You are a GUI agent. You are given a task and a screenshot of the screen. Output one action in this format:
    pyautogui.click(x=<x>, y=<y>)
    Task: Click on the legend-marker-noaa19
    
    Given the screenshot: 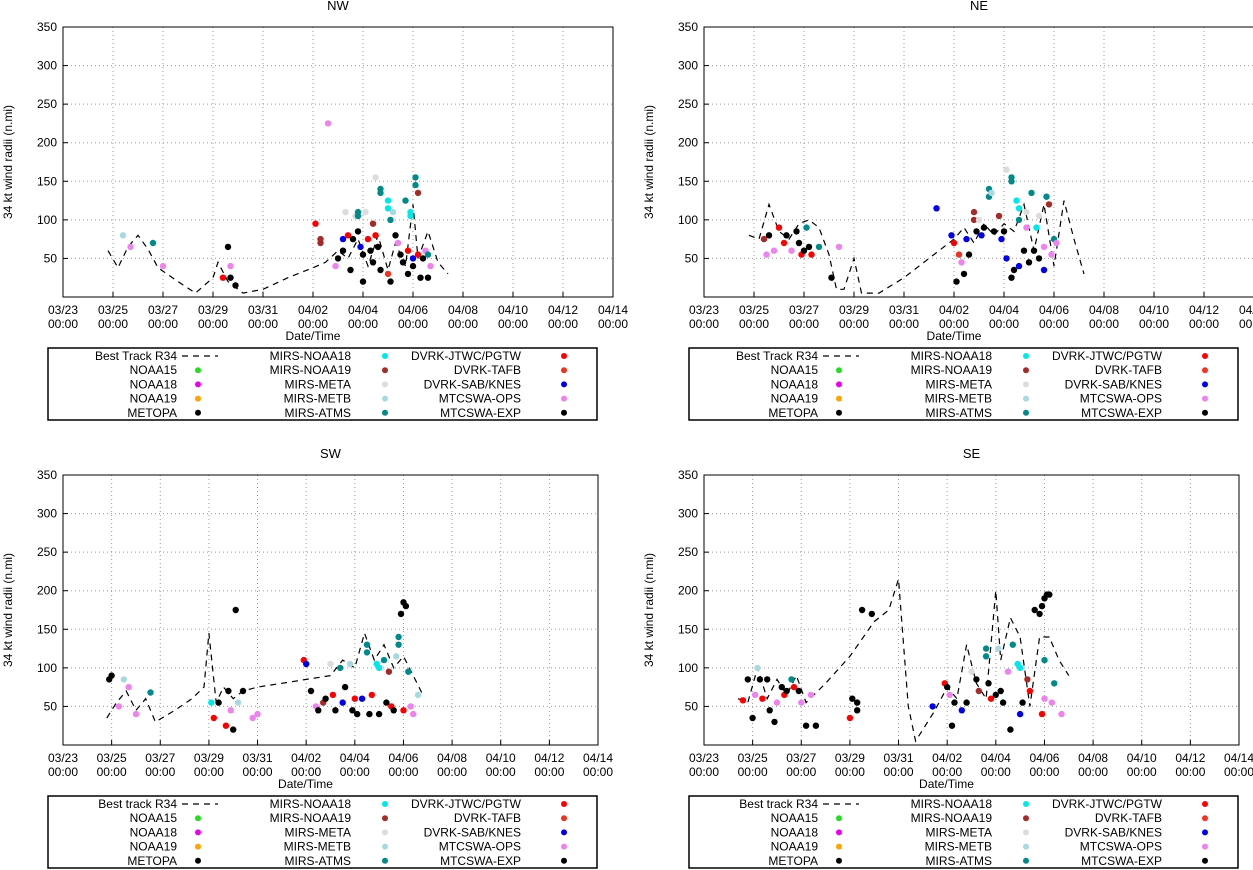 What is the action you would take?
    pyautogui.click(x=839, y=846)
    